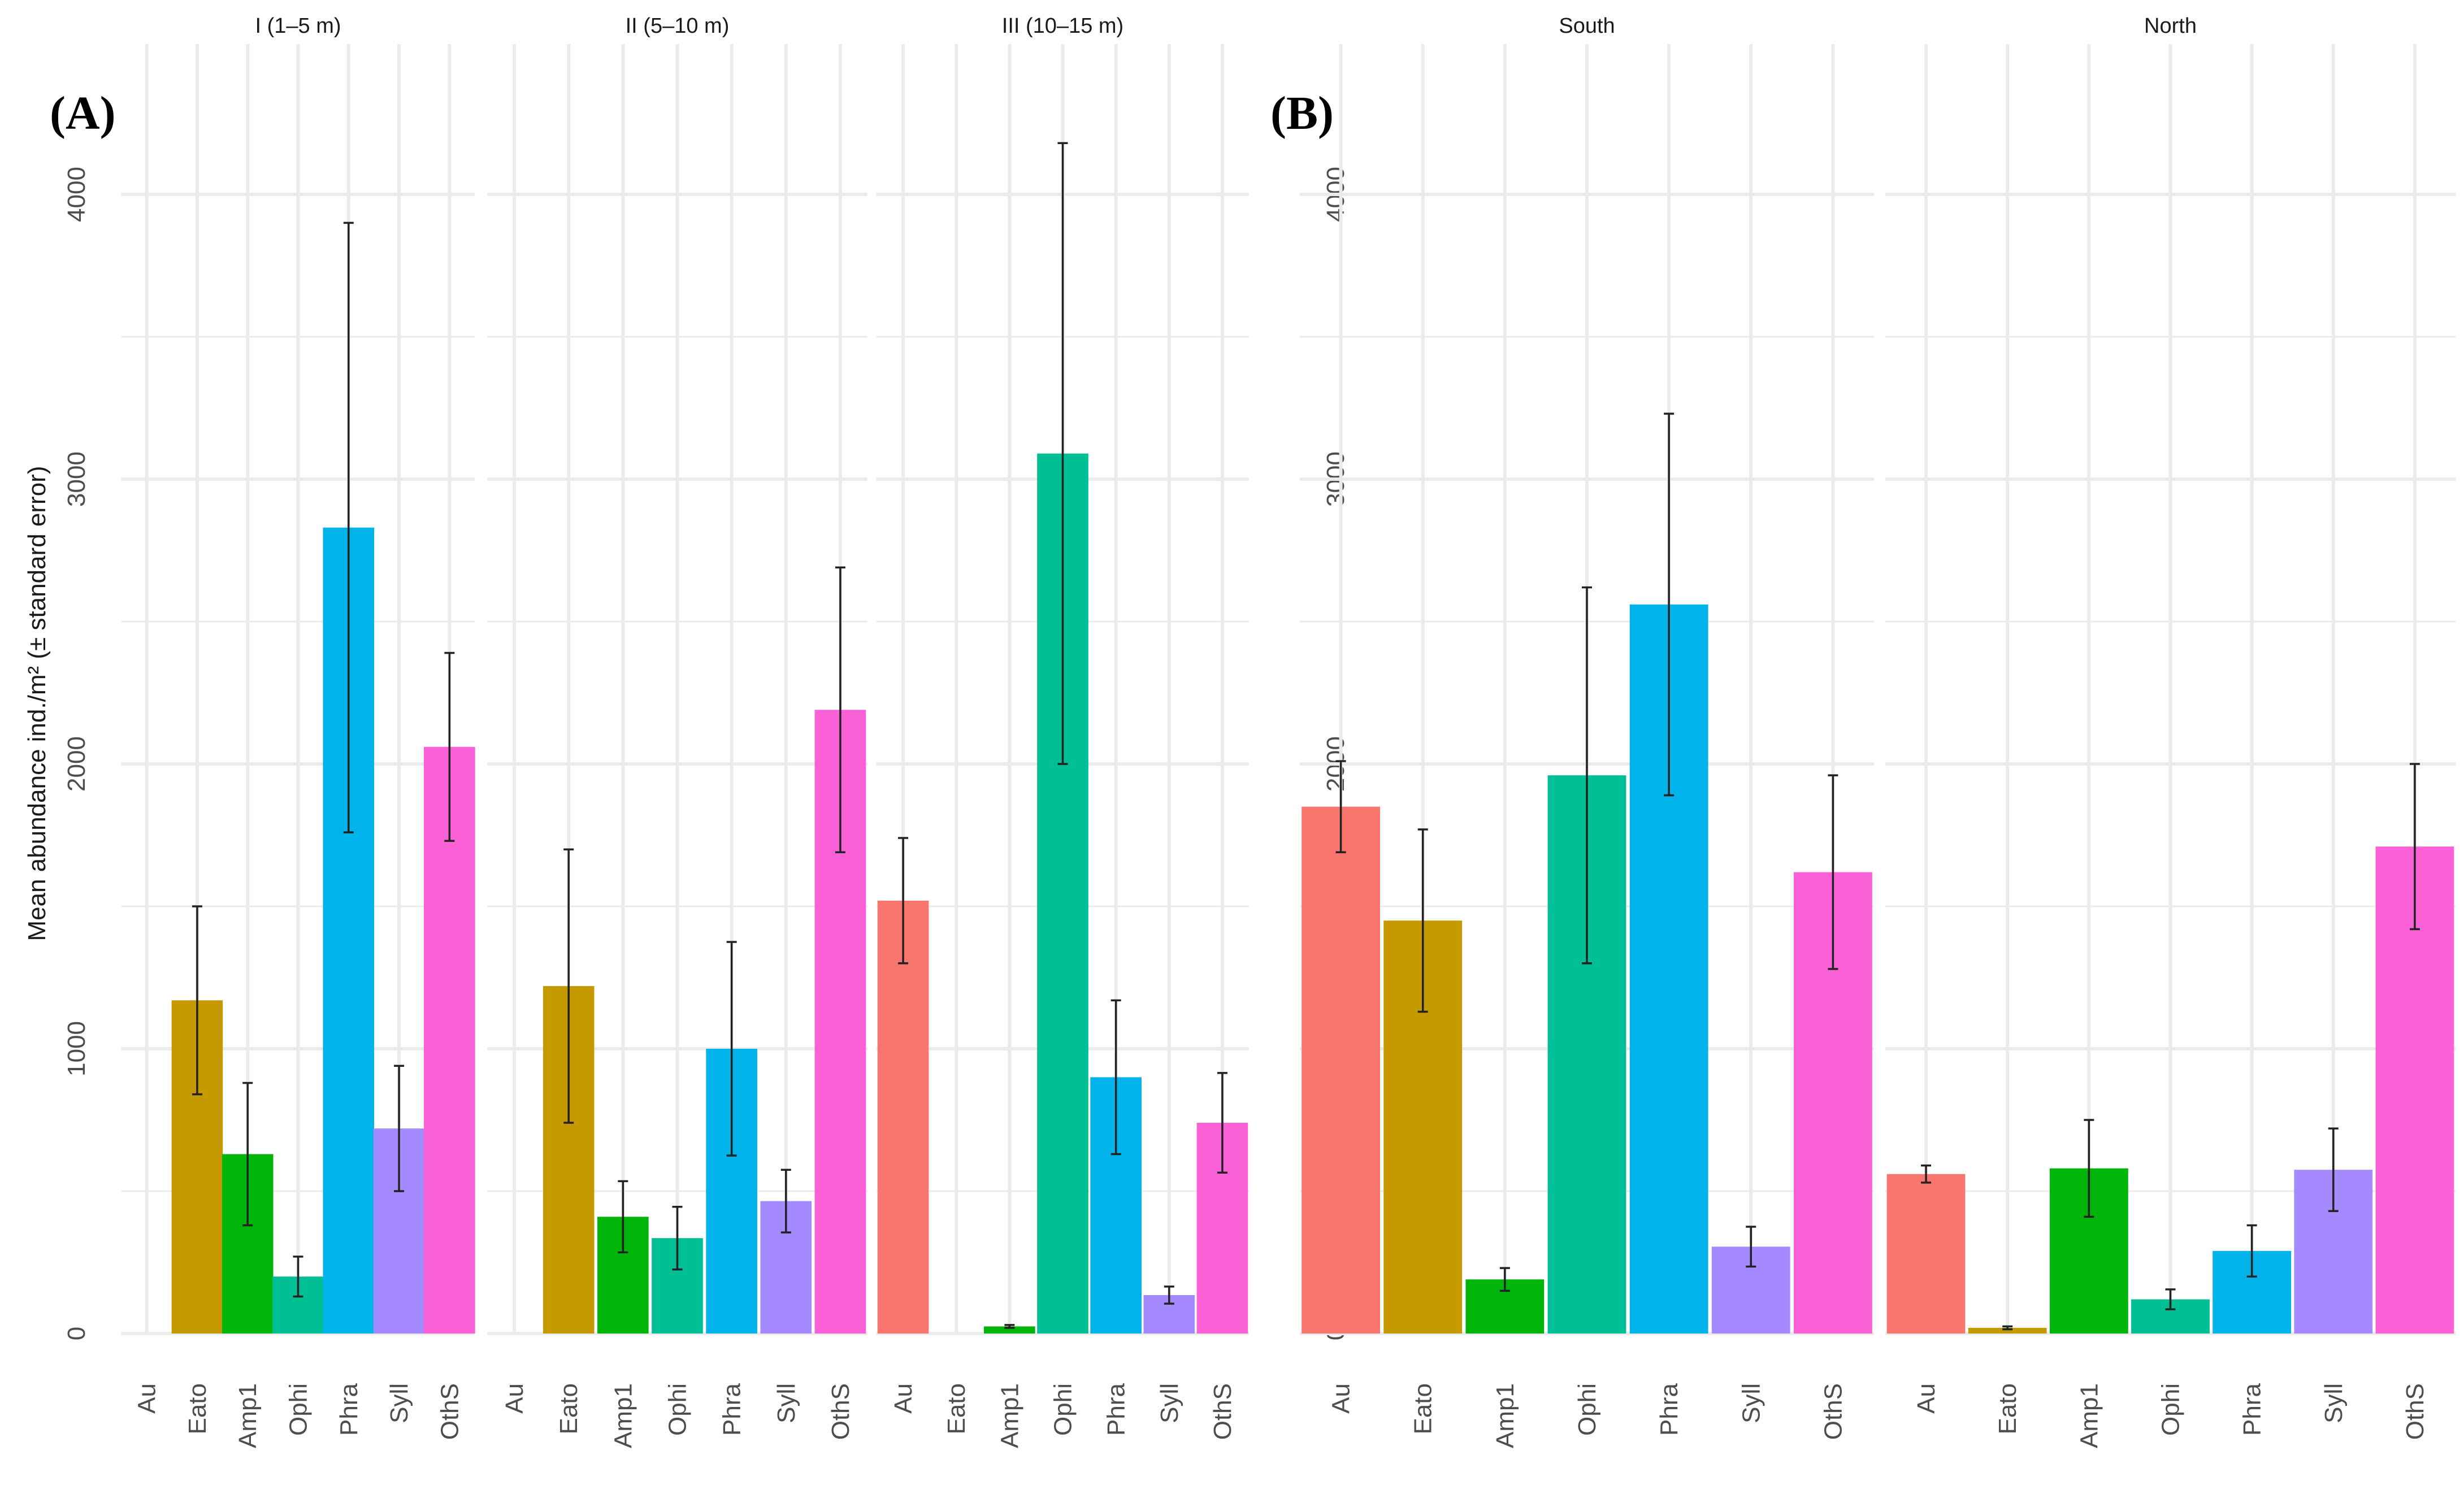 The image size is (2464, 1494). I want to click on facet-iii-10-15-m: III (10–15 m) Au Eato Amp1 Ophi Phra Syll OthS, so click(1063, 731).